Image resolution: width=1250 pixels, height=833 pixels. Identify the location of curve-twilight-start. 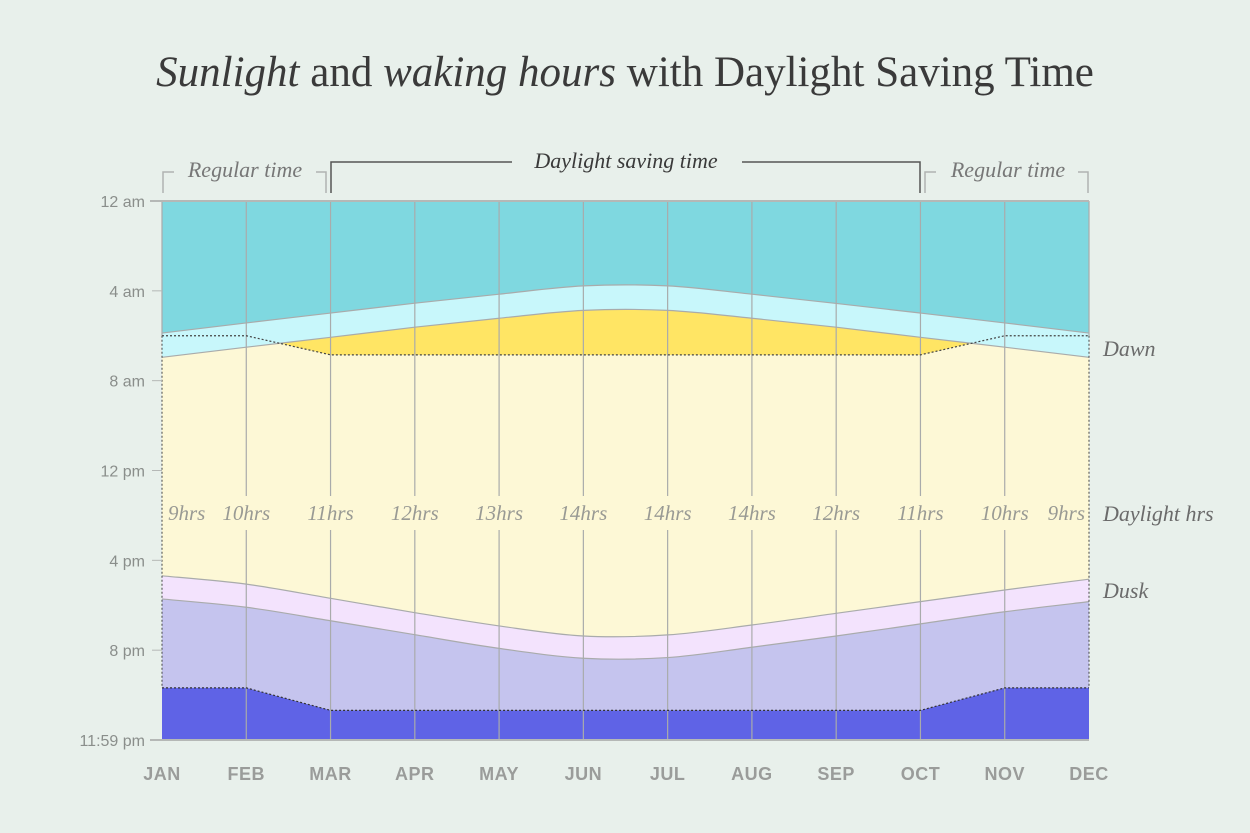
(625, 309).